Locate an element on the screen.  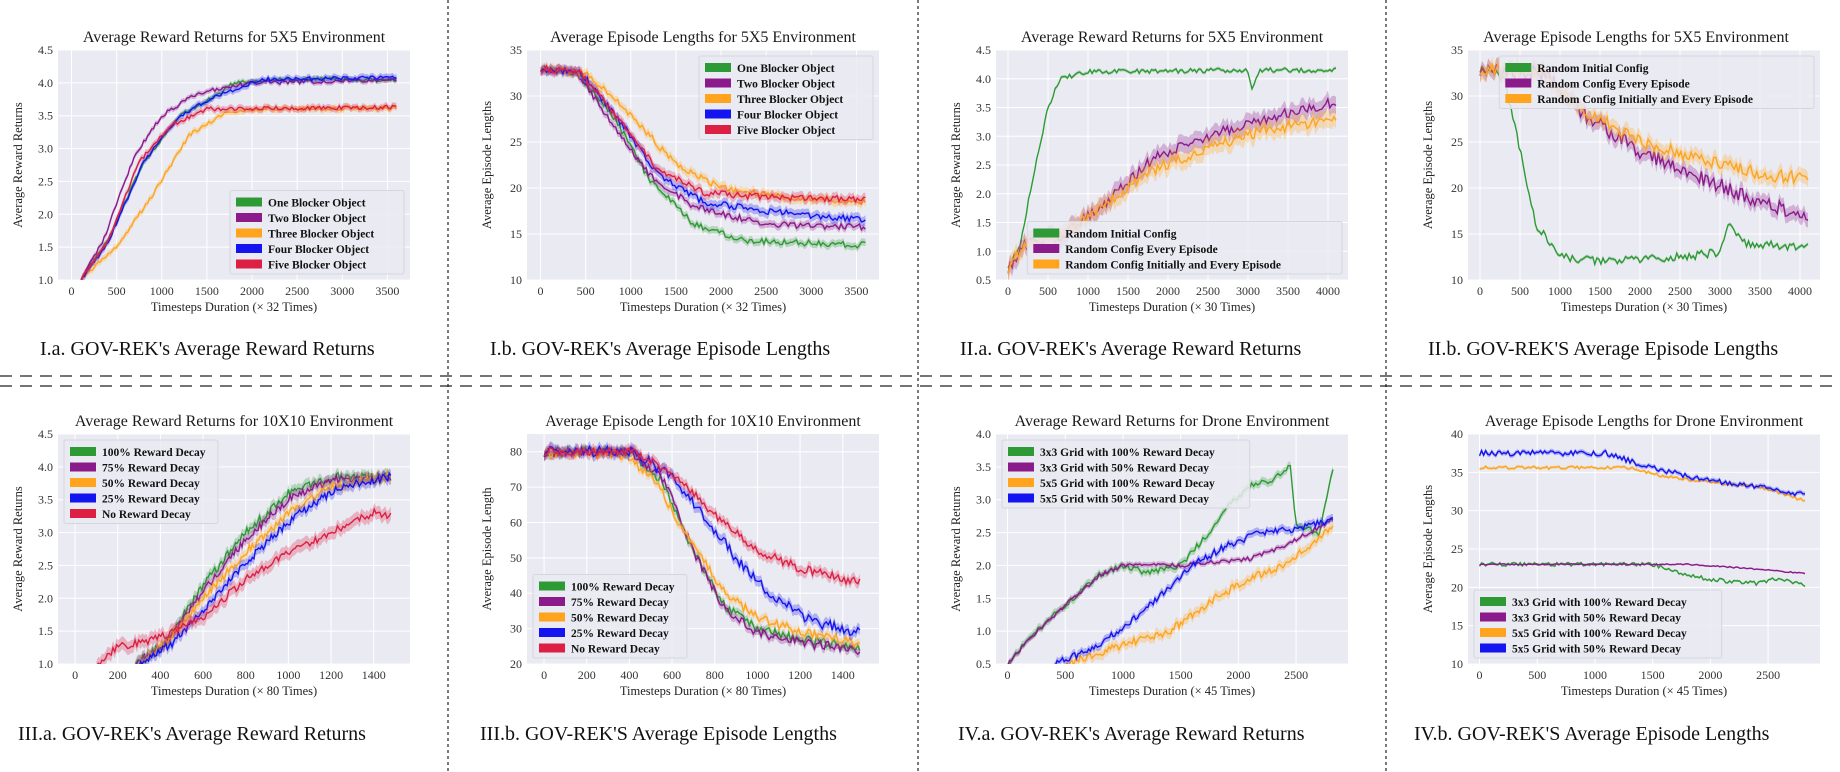
y-tick-label: 30 is located at coordinates (1457, 96).